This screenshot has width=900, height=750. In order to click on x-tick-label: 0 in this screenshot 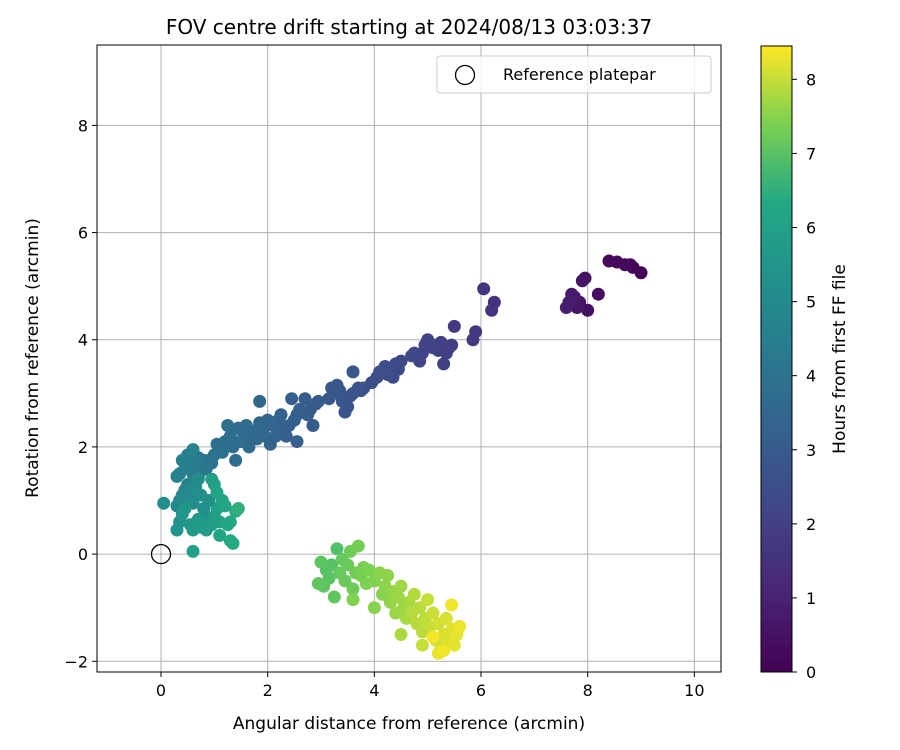, I will do `click(161, 690)`.